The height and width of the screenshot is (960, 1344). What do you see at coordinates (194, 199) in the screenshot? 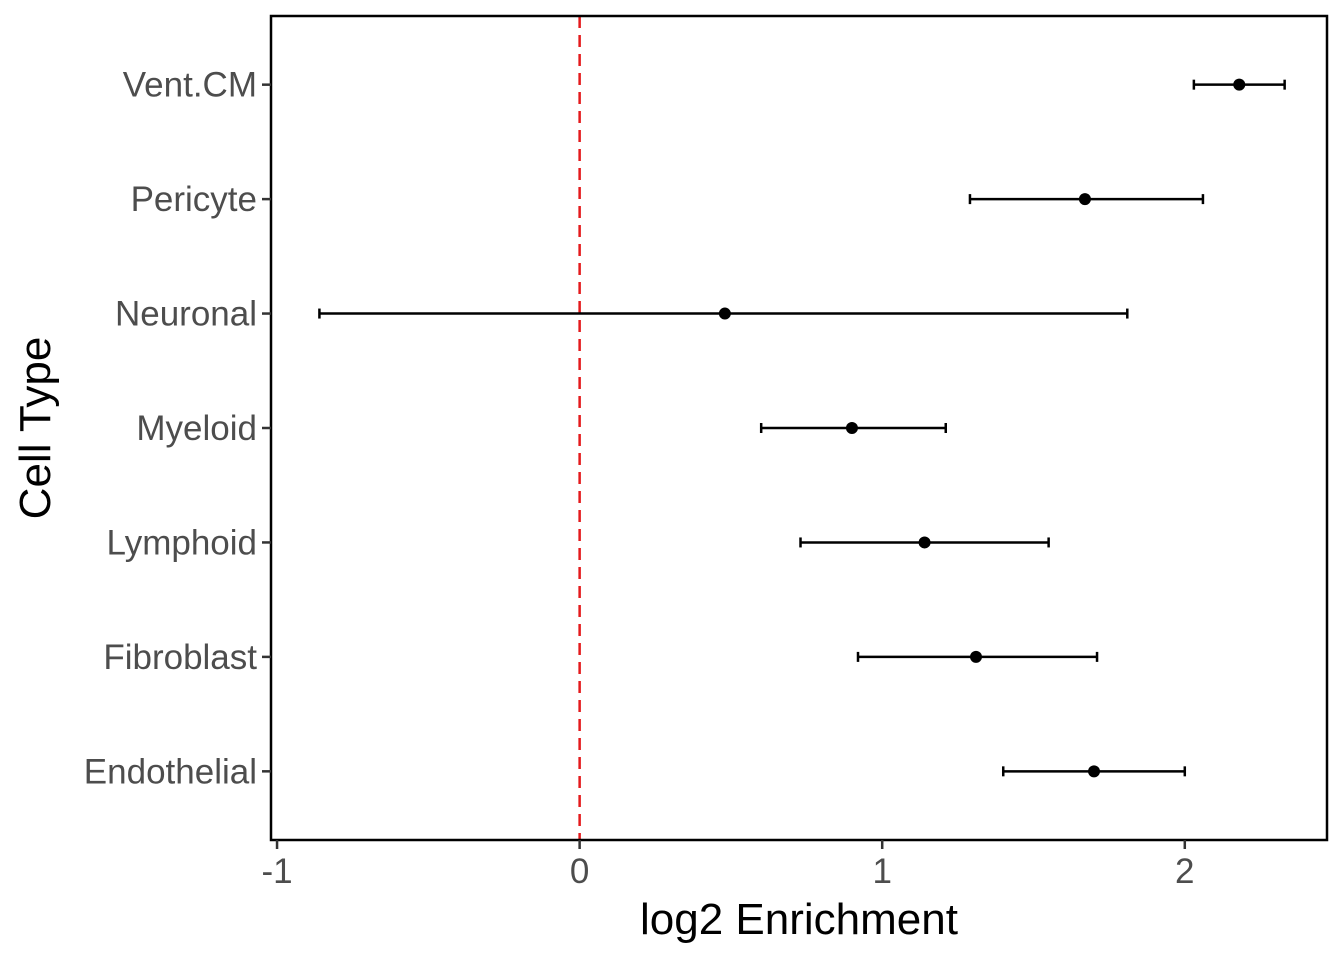
I see `y-tick-label: Pericyte` at bounding box center [194, 199].